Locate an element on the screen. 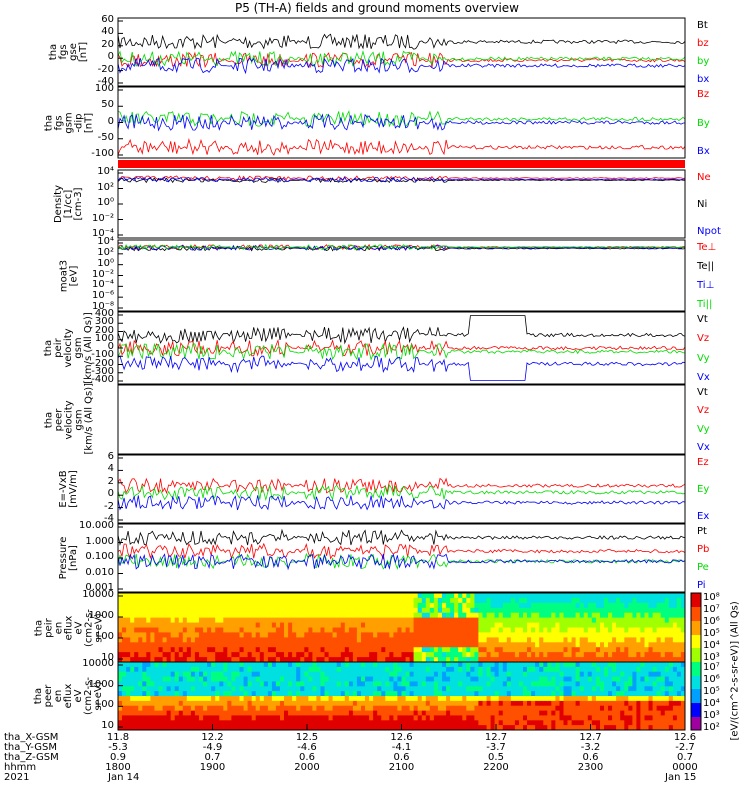  y-tick-label: 10⁴ is located at coordinates (105, 171).